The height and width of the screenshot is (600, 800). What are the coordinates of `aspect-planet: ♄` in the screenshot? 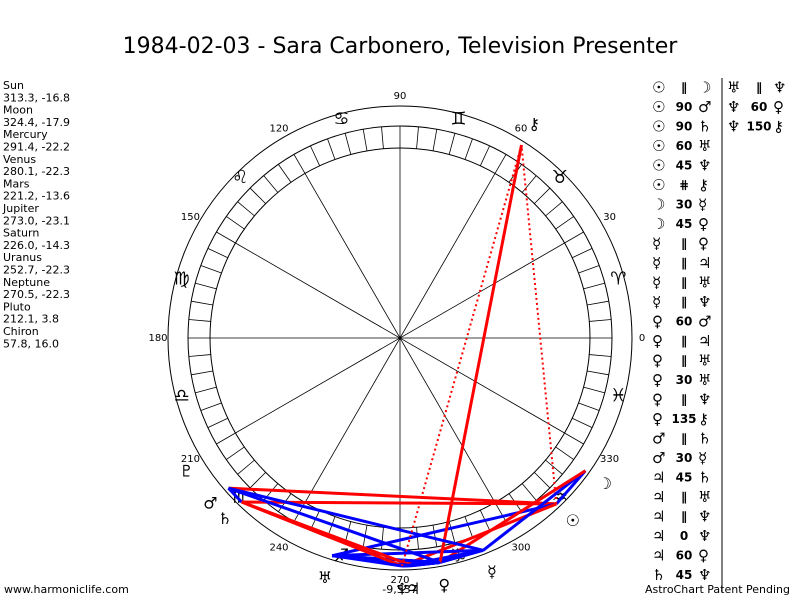 It's located at (704, 439).